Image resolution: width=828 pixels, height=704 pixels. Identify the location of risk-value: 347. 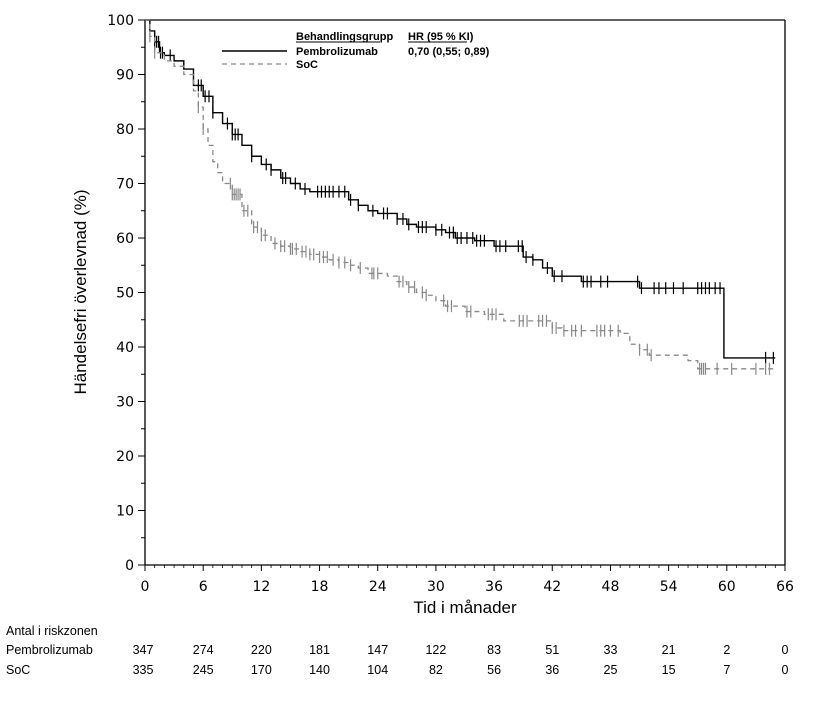
(143, 650).